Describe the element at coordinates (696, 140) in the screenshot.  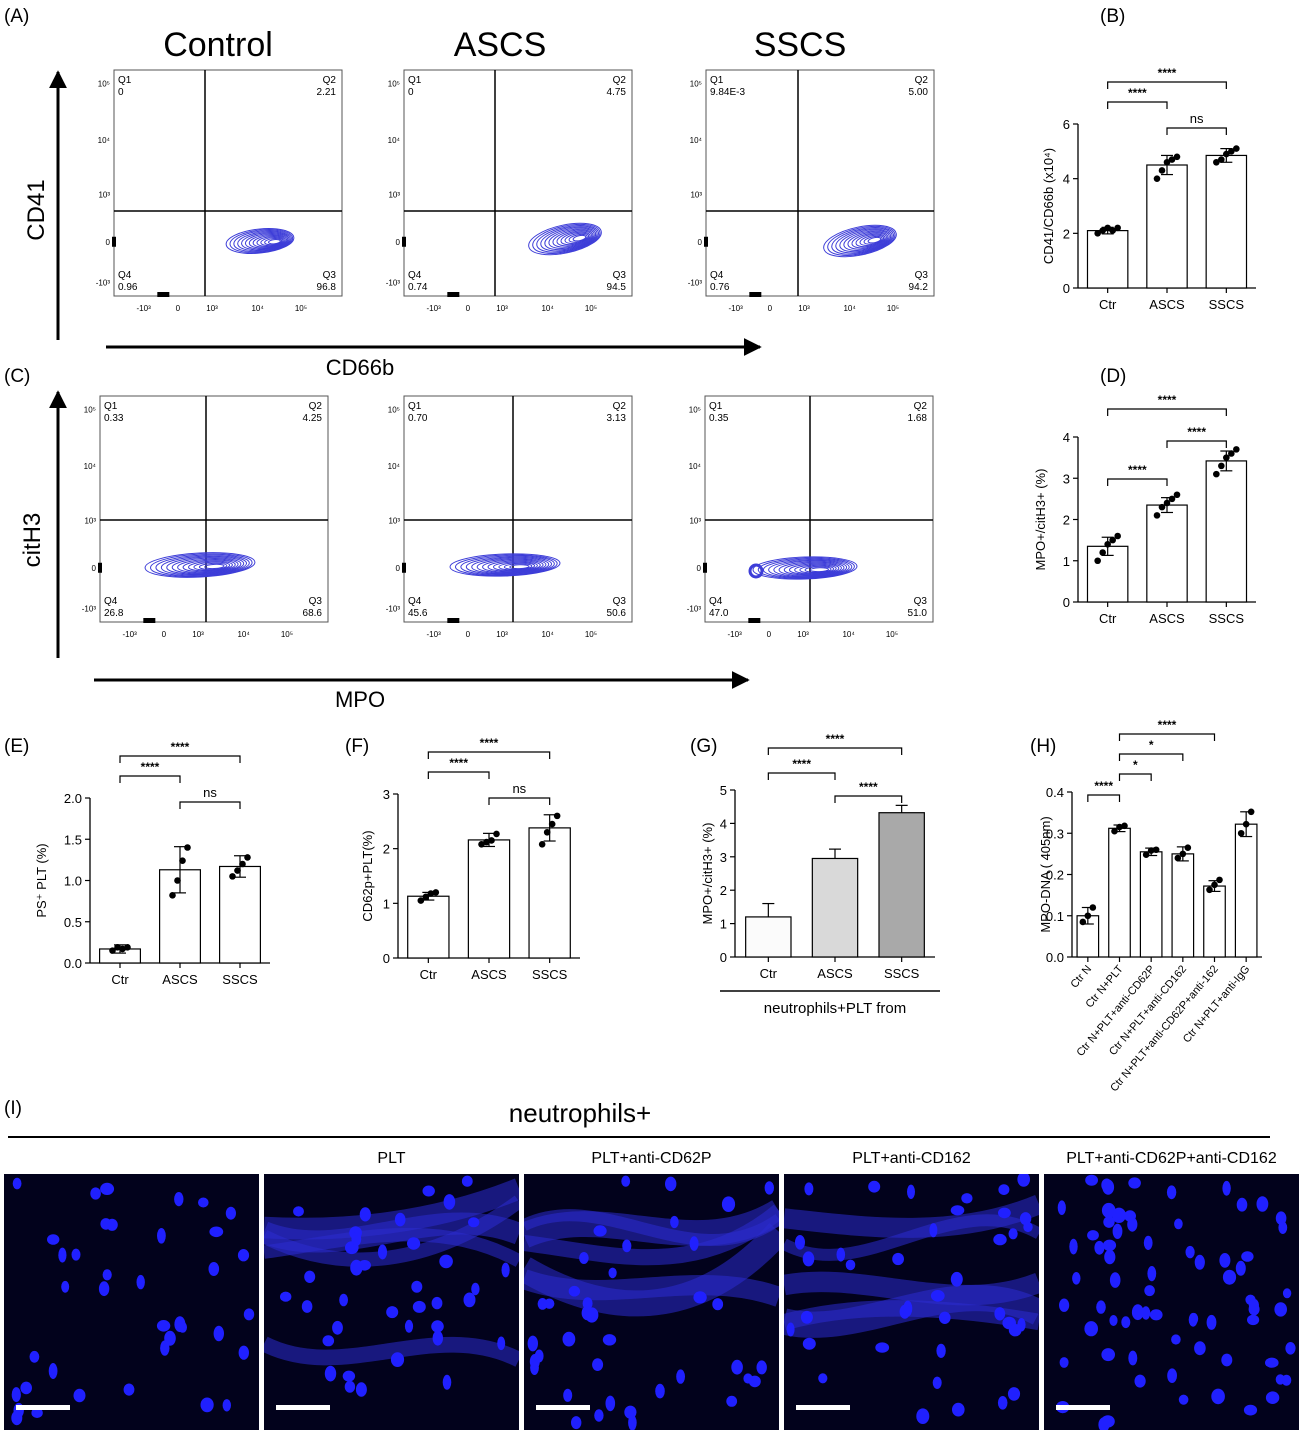
I see `flow-tick-label: 10⁴` at that location.